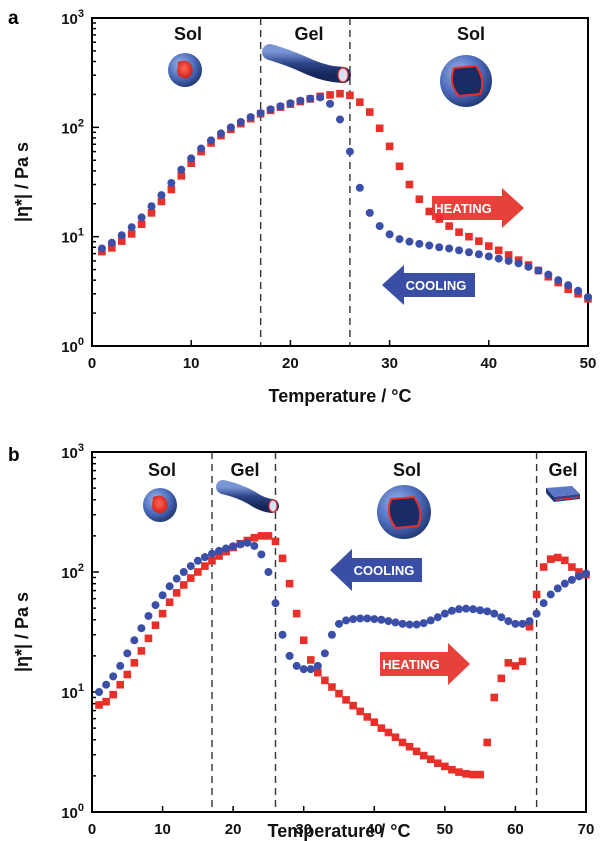 The image size is (601, 841). I want to click on panel-a-label: a, so click(13, 18).